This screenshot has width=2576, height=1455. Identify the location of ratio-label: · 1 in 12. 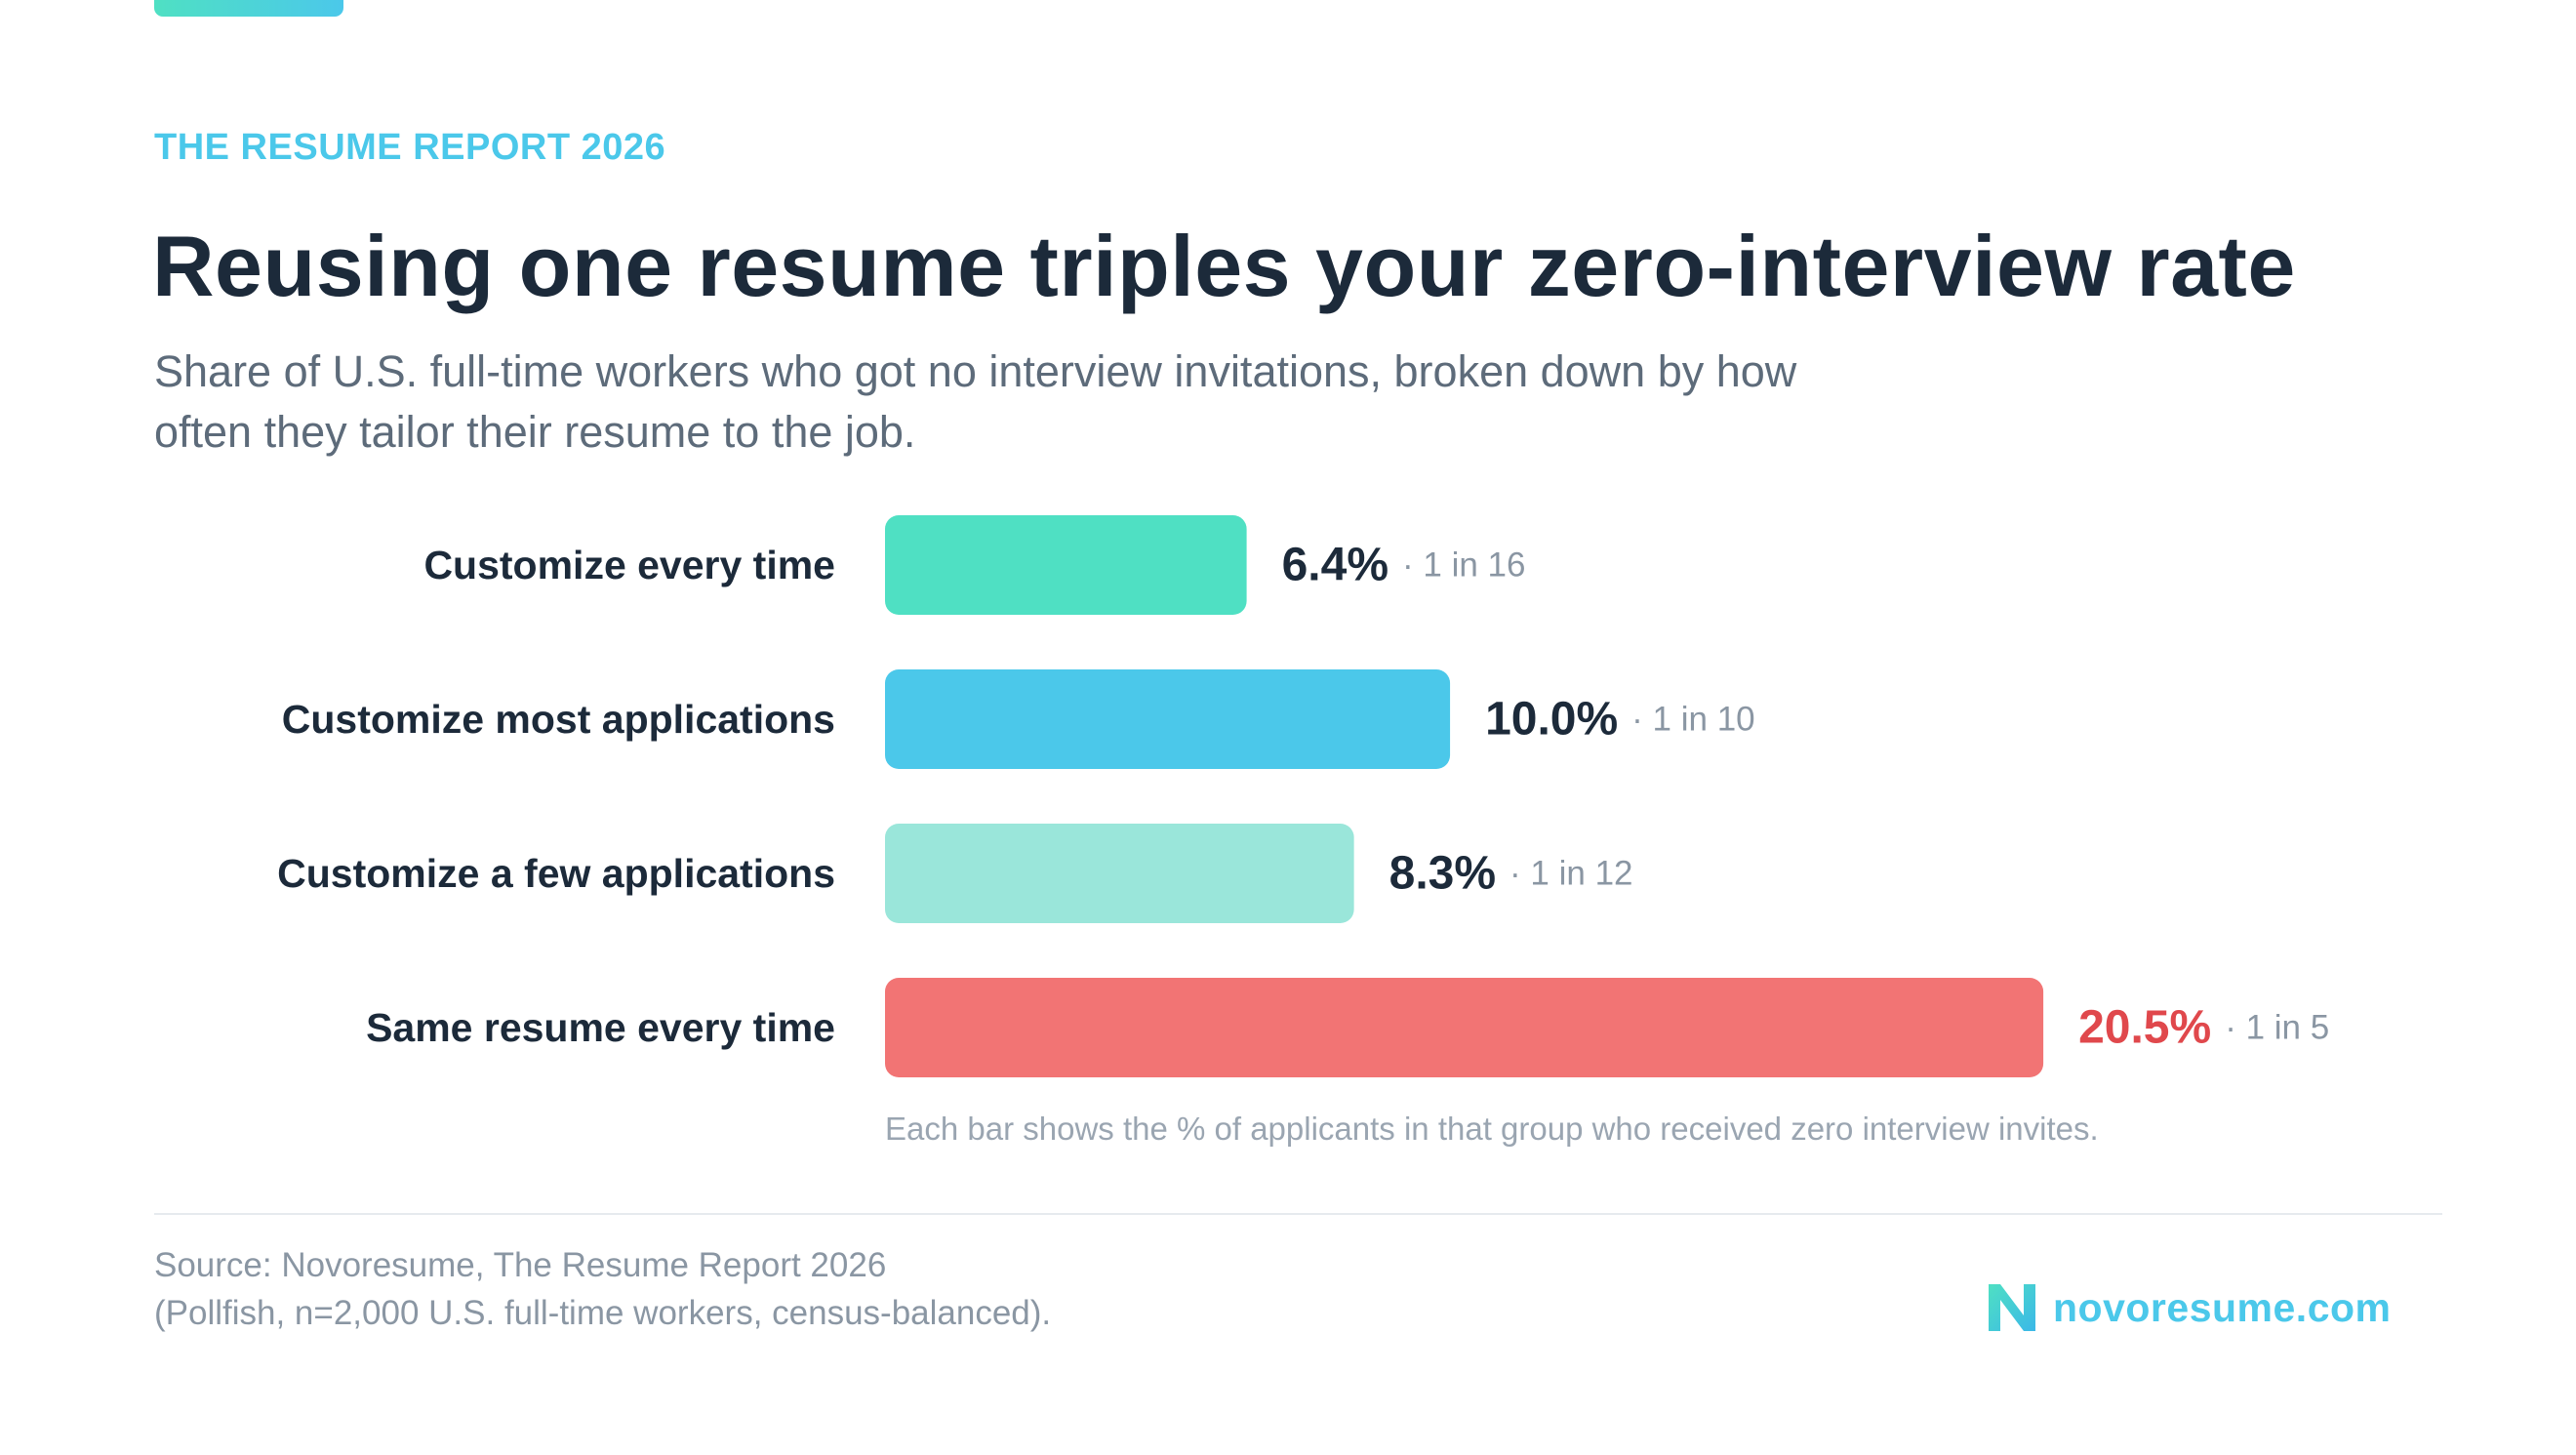
(1570, 874).